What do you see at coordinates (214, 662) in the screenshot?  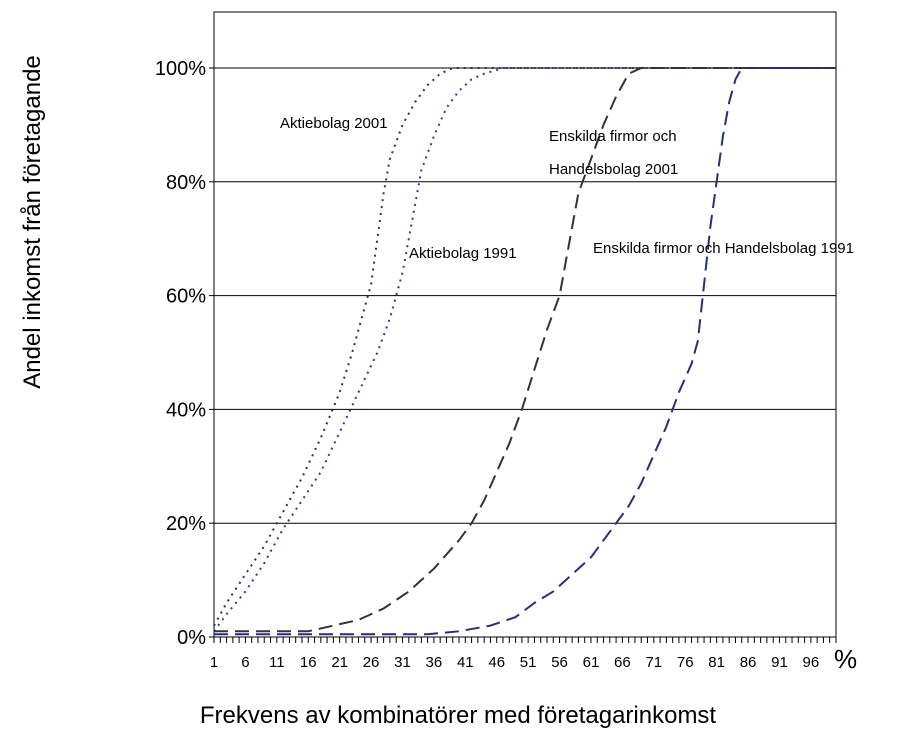 I see `x-tick-label: 1` at bounding box center [214, 662].